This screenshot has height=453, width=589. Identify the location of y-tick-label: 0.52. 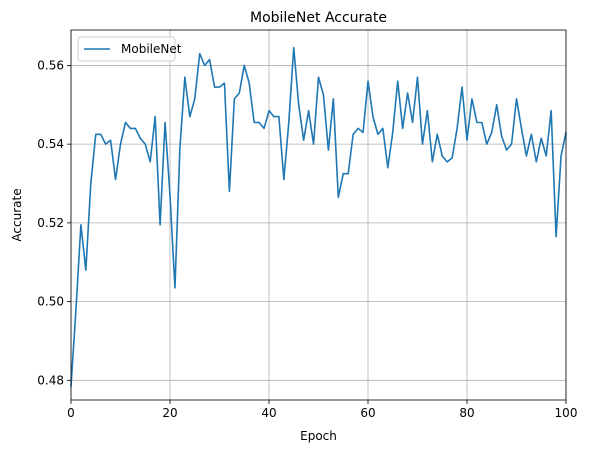
(50, 223).